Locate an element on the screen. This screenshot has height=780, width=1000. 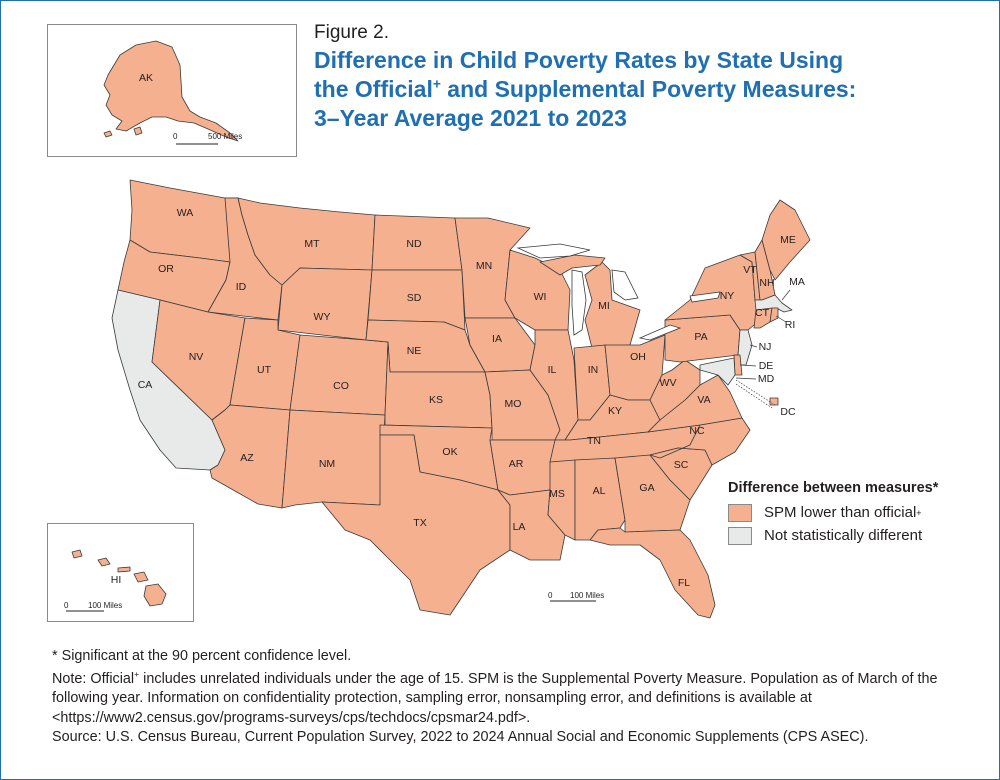
label-NC: NC is located at coordinates (697, 431).